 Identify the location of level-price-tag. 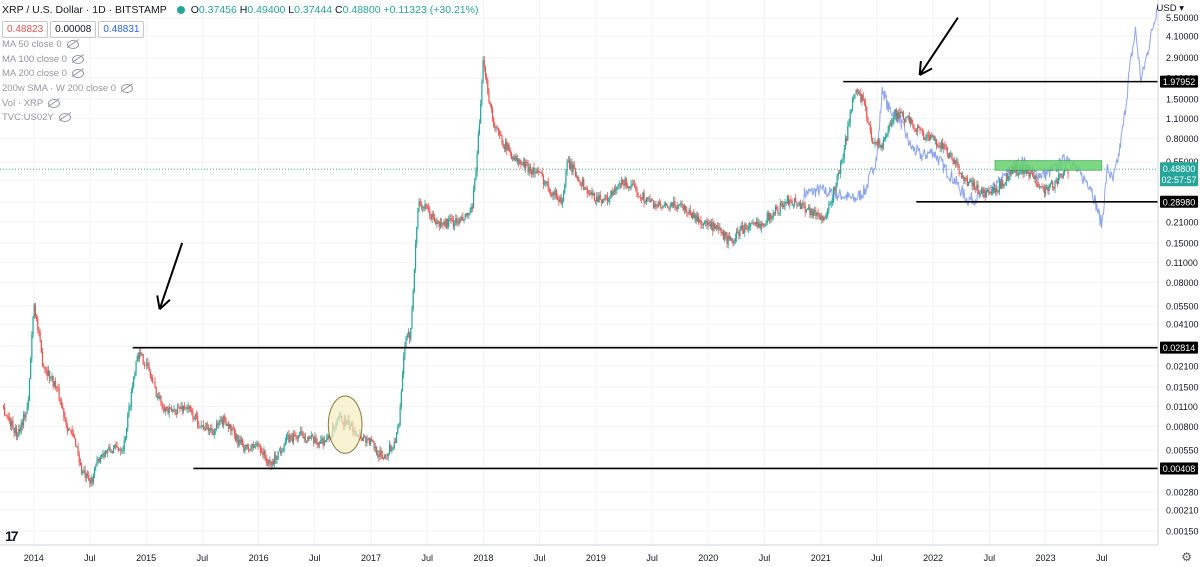
(1179, 81).